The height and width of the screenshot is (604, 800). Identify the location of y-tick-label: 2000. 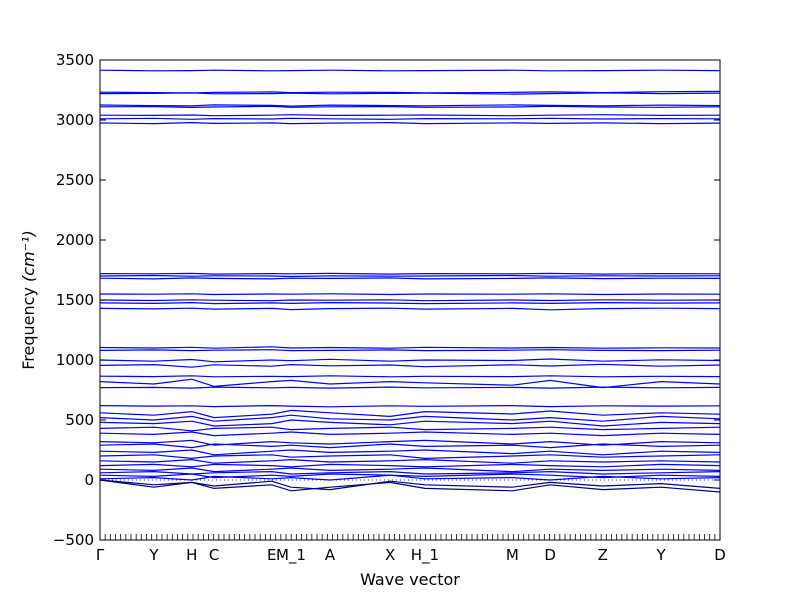
(75, 240).